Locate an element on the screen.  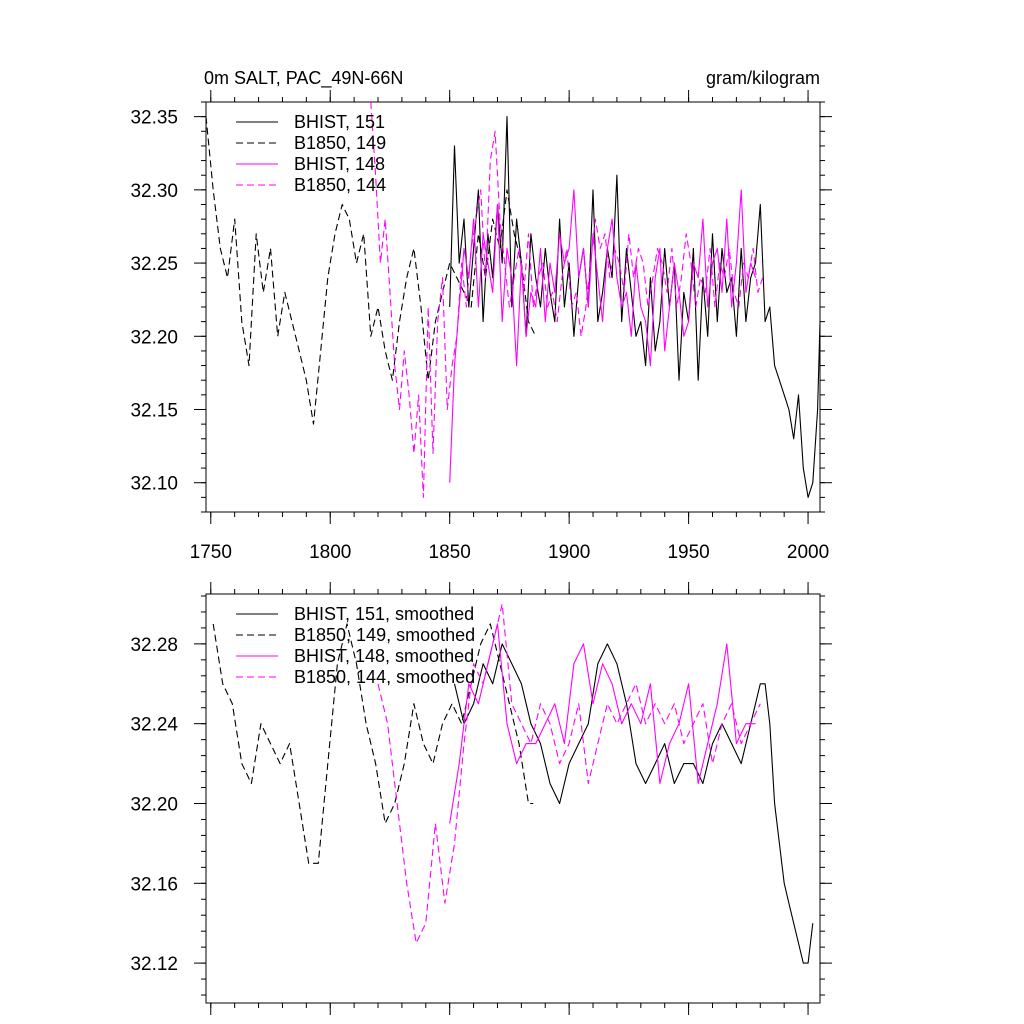
legend-label: BHIST, 151, smoothed is located at coordinates (384, 614).